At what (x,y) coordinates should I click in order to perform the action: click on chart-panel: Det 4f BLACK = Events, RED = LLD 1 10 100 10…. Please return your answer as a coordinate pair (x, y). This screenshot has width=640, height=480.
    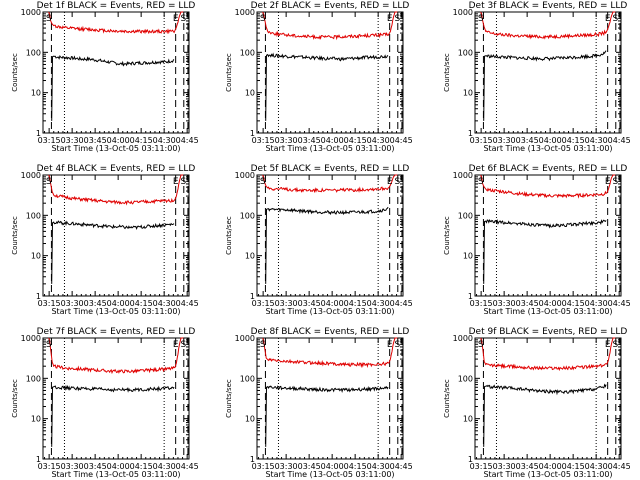
    Looking at the image, I should click on (105, 240).